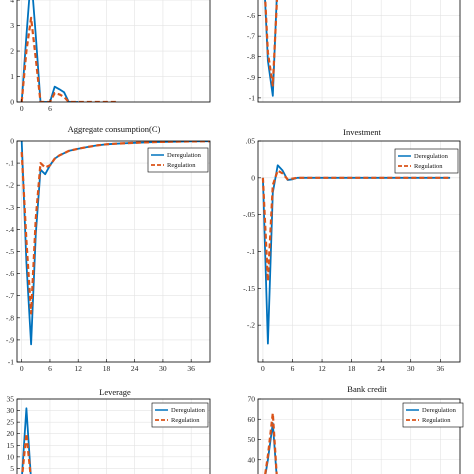 The height and width of the screenshot is (474, 474). What do you see at coordinates (10, 229) in the screenshot?
I see `tick-label-y: -.4` at bounding box center [10, 229].